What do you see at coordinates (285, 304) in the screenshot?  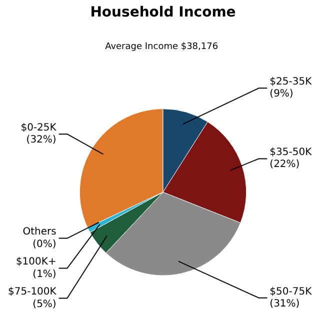 I see `data-label: (31%)` at bounding box center [285, 304].